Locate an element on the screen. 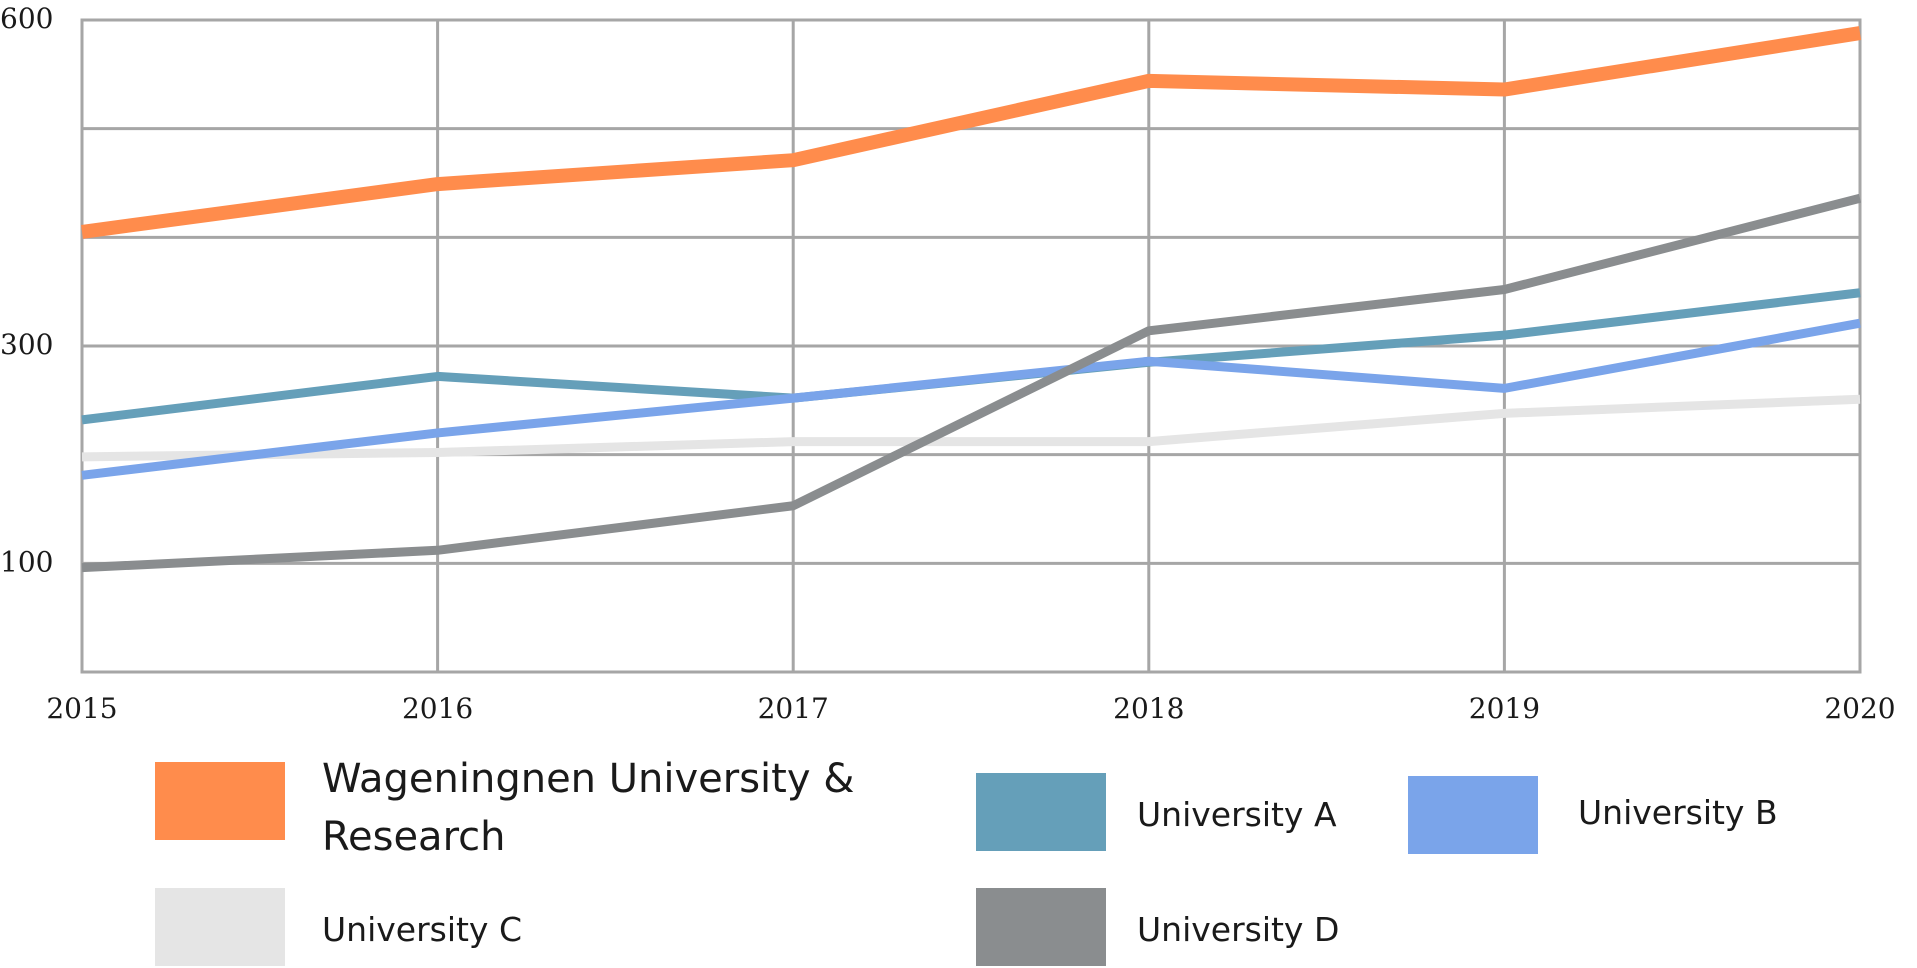 The width and height of the screenshot is (1917, 968). y-tick-label: 100 is located at coordinates (26, 561).